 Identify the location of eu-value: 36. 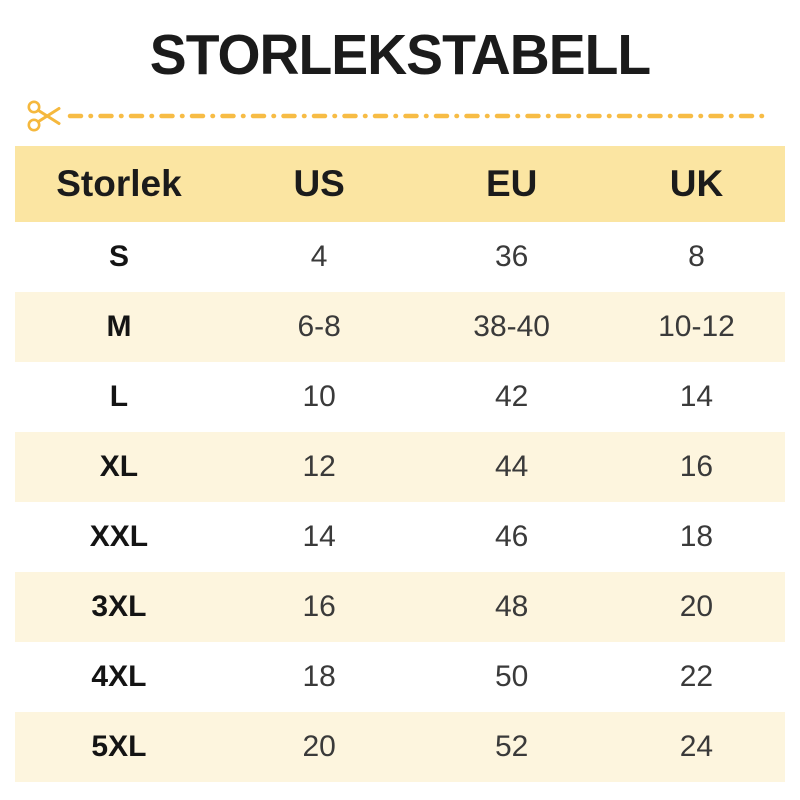
(511, 256).